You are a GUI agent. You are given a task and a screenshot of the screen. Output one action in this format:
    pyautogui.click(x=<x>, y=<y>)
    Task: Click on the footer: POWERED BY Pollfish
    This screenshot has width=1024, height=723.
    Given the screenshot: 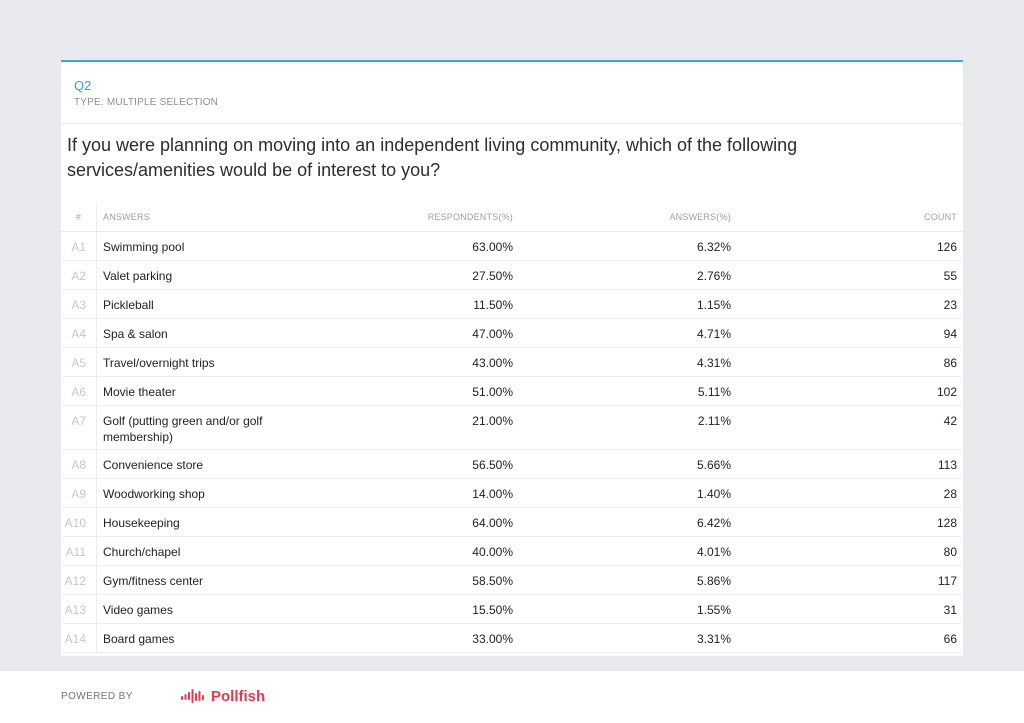 What is the action you would take?
    pyautogui.click(x=512, y=697)
    